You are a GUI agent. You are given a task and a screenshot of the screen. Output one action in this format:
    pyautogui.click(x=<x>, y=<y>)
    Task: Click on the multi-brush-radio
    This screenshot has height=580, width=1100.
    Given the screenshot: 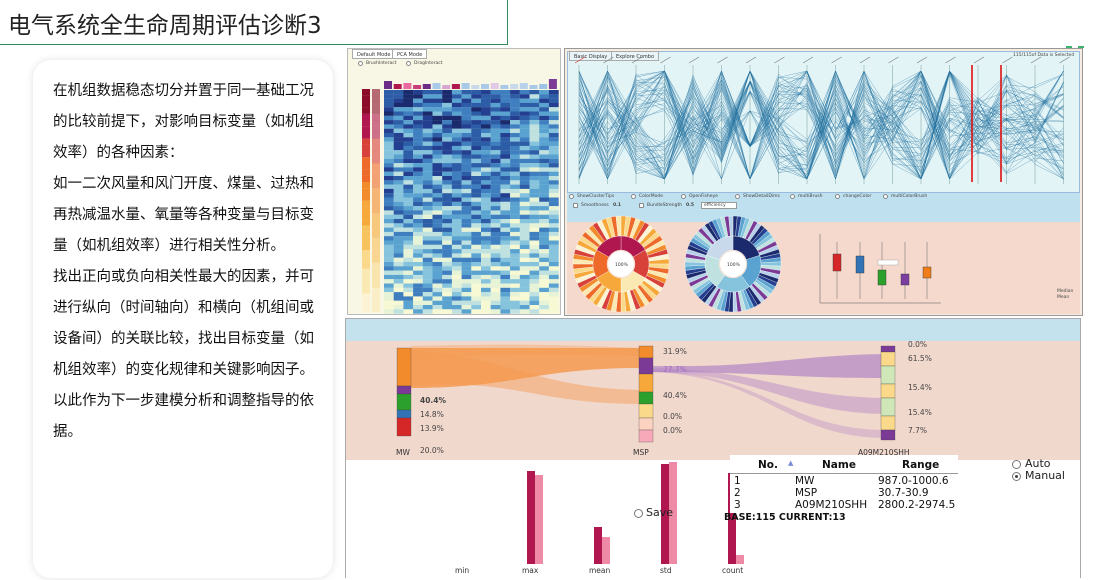 What is the action you would take?
    pyautogui.click(x=792, y=196)
    